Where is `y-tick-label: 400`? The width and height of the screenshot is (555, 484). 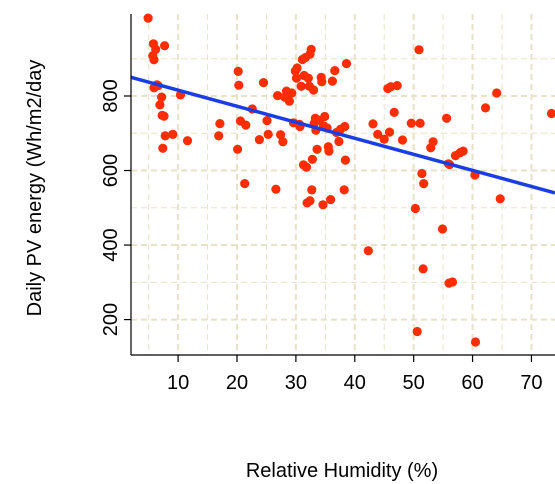 y-tick-label: 400 is located at coordinates (111, 244).